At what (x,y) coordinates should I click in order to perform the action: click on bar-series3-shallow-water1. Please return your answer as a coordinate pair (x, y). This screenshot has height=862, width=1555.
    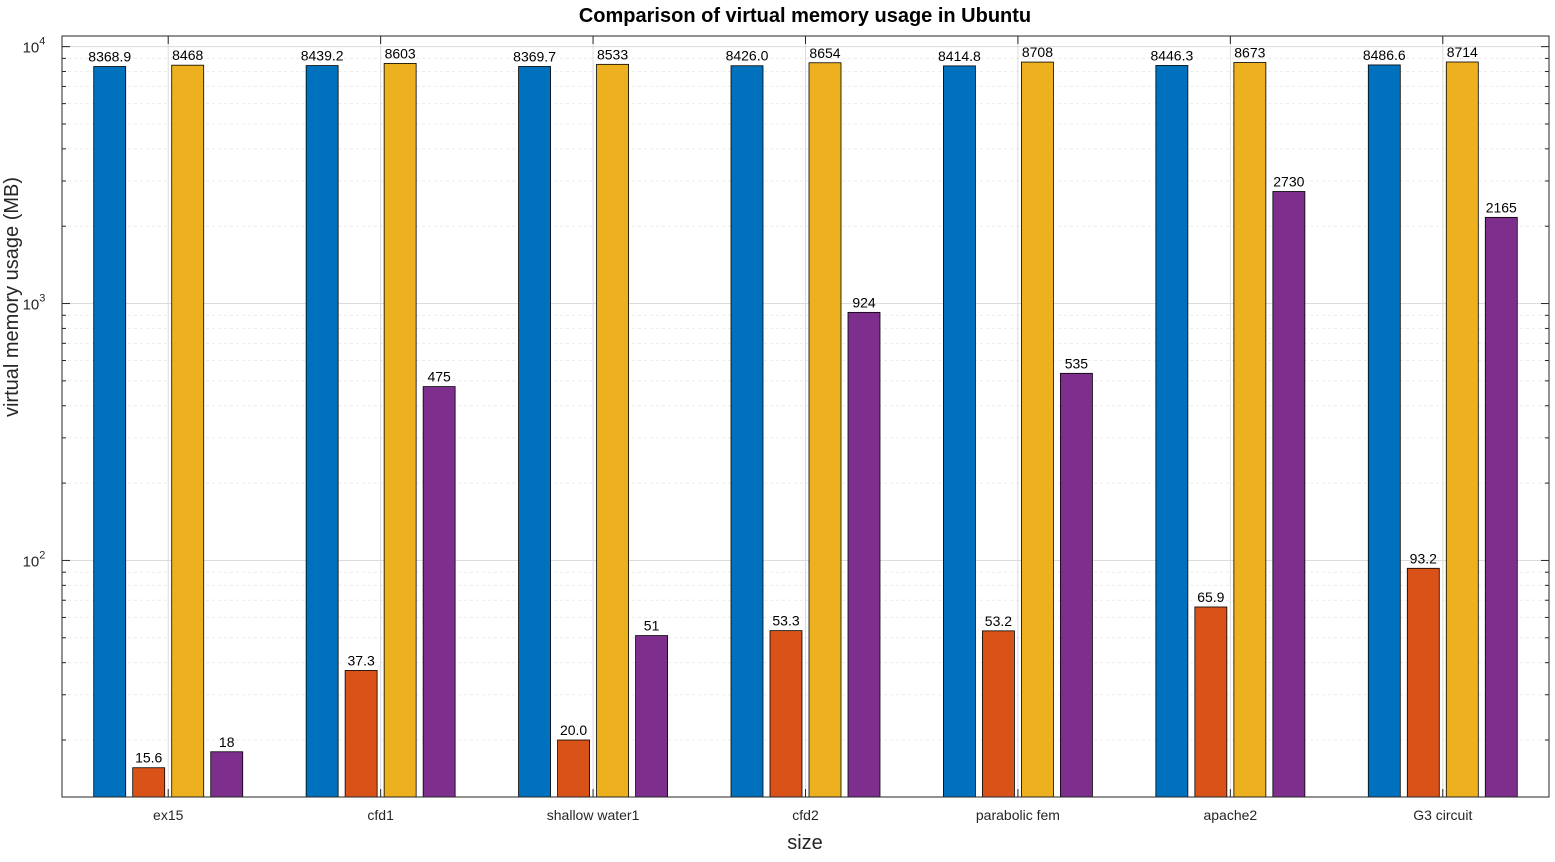
    Looking at the image, I should click on (612, 430).